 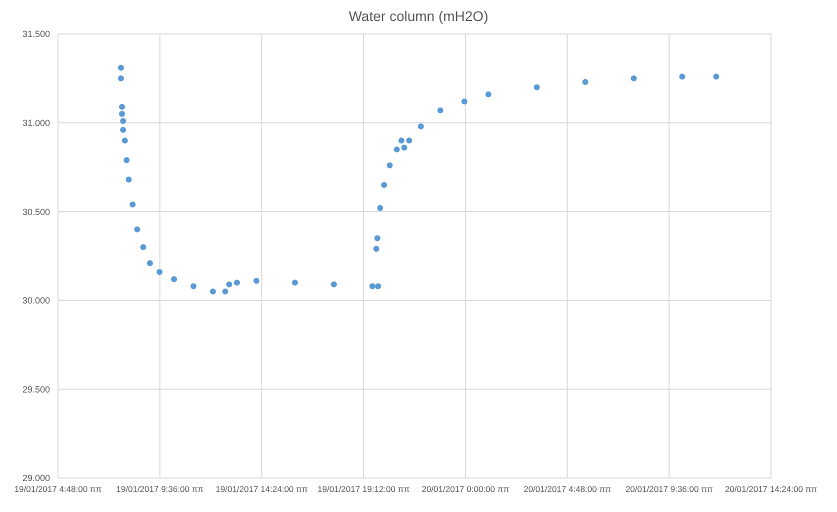 What do you see at coordinates (669, 489) in the screenshot?
I see `x-tick-label: 20/01/2017 9:36:00 ππ` at bounding box center [669, 489].